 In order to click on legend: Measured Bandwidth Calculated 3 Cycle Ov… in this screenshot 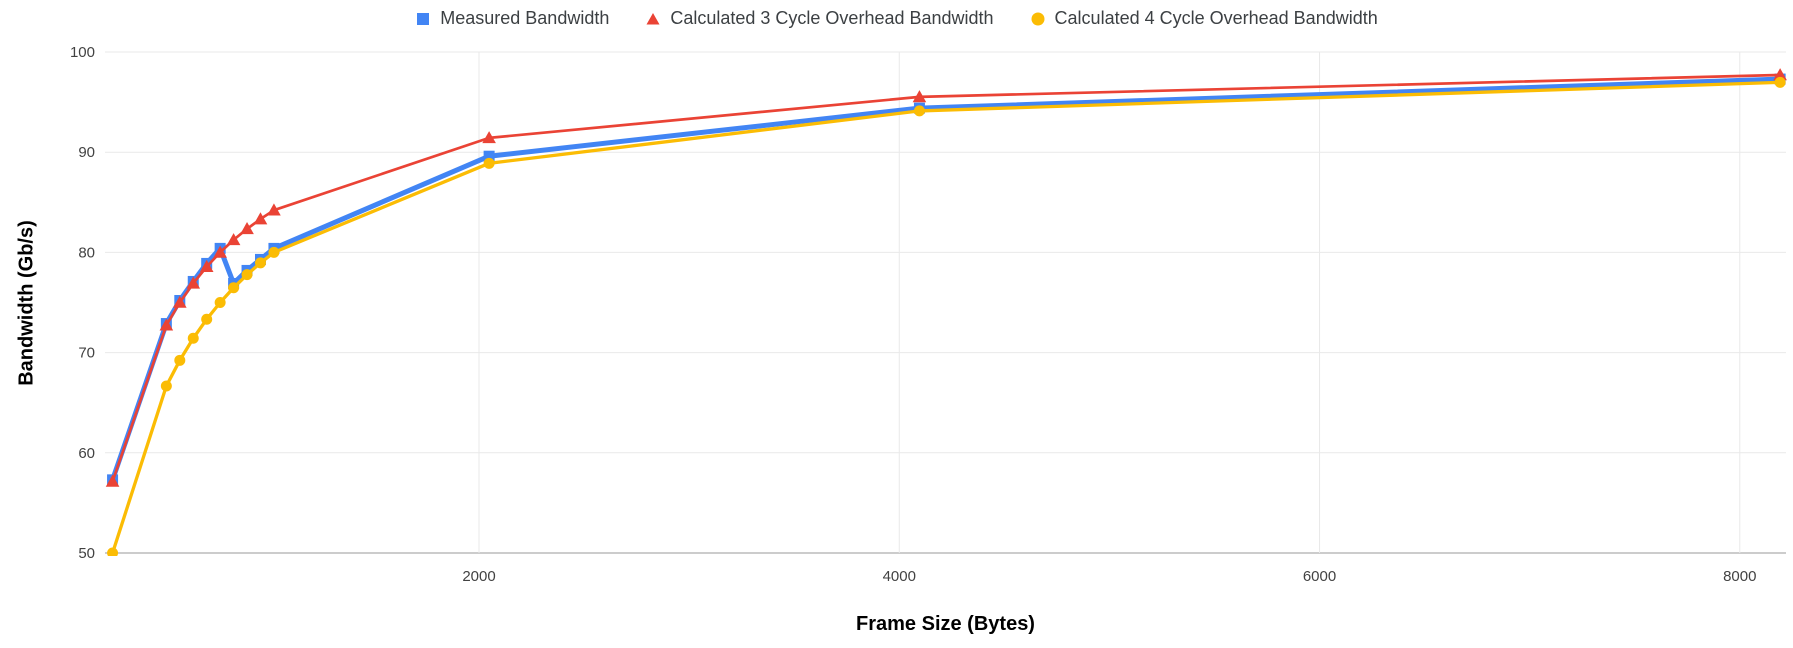, I will do `click(896, 18)`.